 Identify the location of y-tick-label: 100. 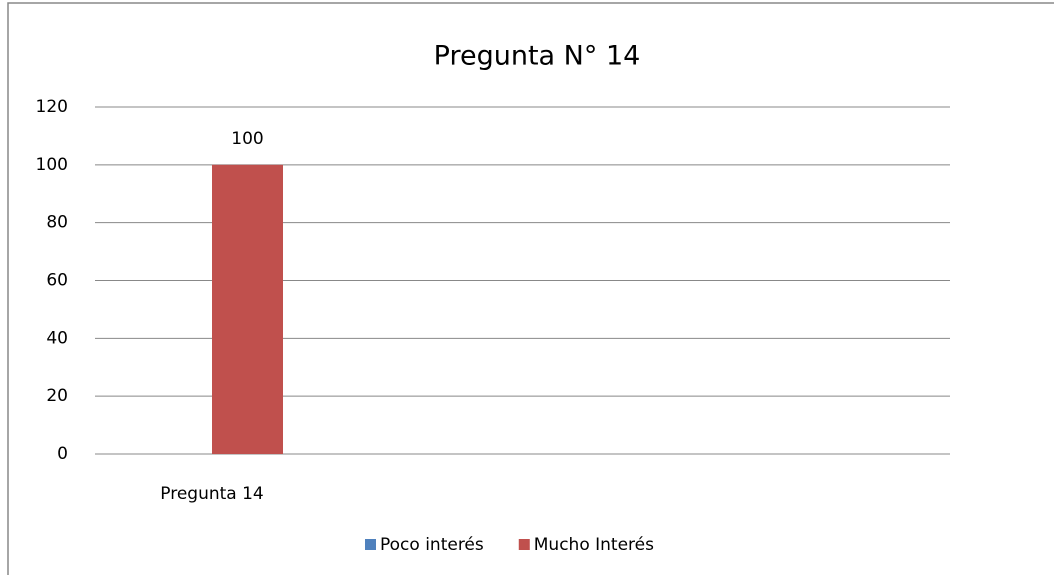
(52, 165).